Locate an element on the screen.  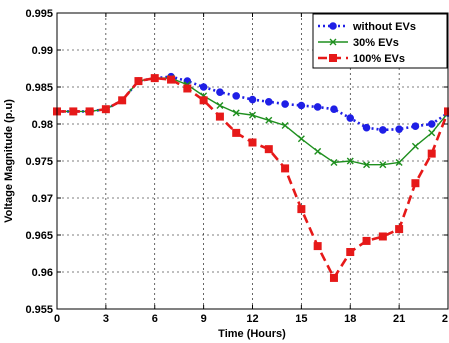
x-tick-label: 6 is located at coordinates (155, 319).